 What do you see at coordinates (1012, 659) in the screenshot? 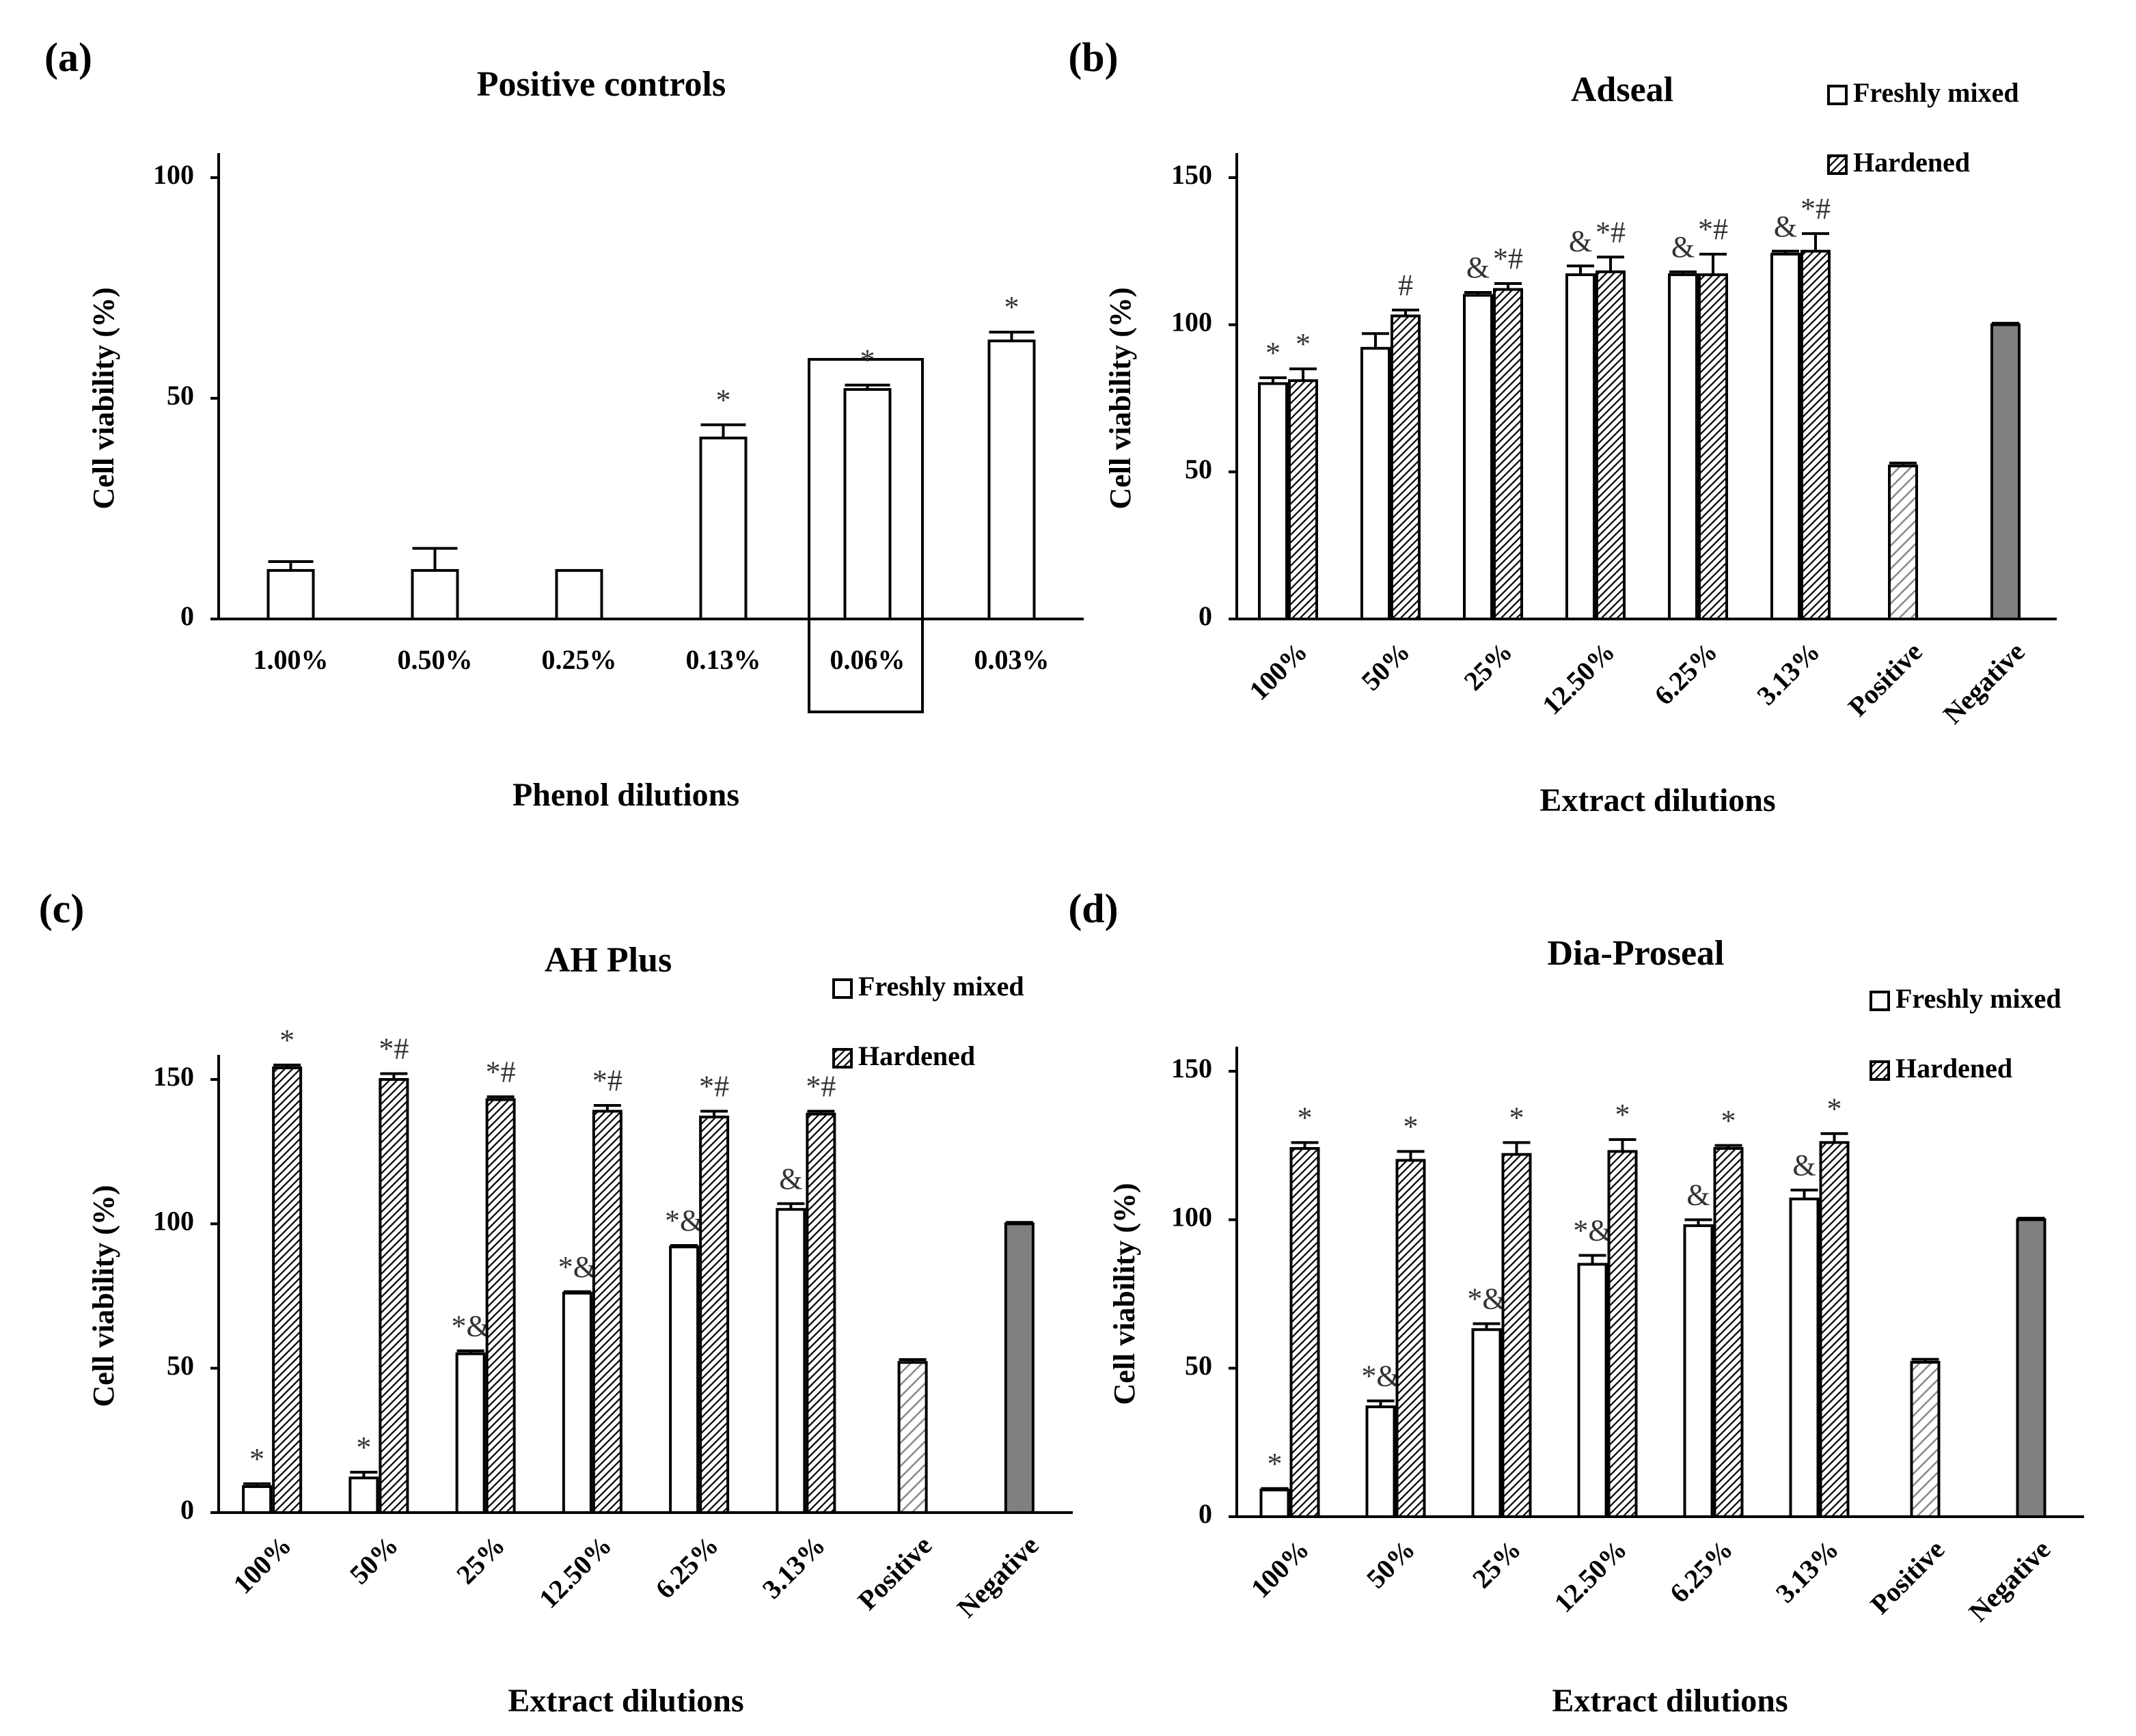
I see `x-tick-label: 0.03%` at bounding box center [1012, 659].